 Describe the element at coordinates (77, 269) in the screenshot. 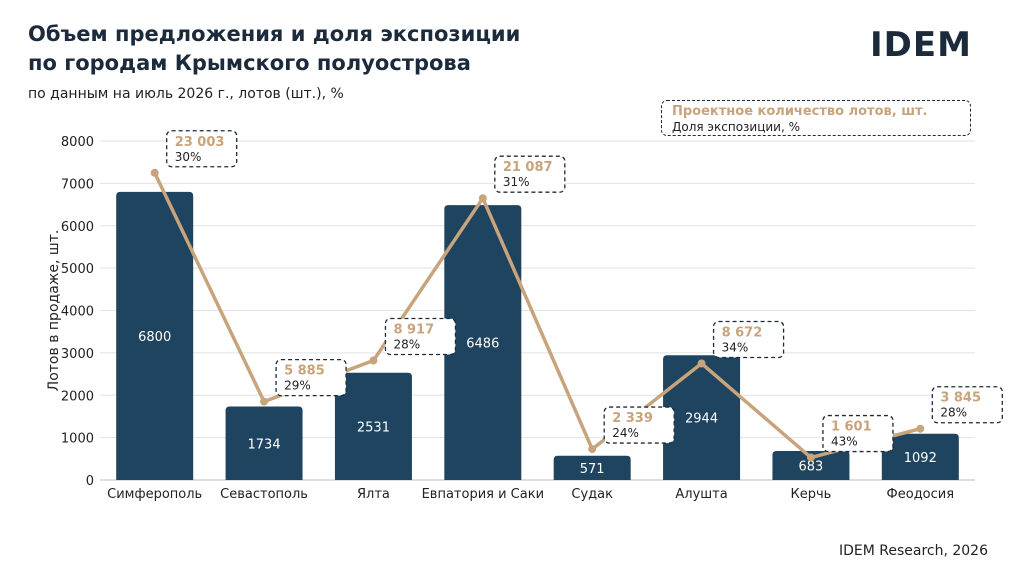

I see `y-tick-label: 5000` at that location.